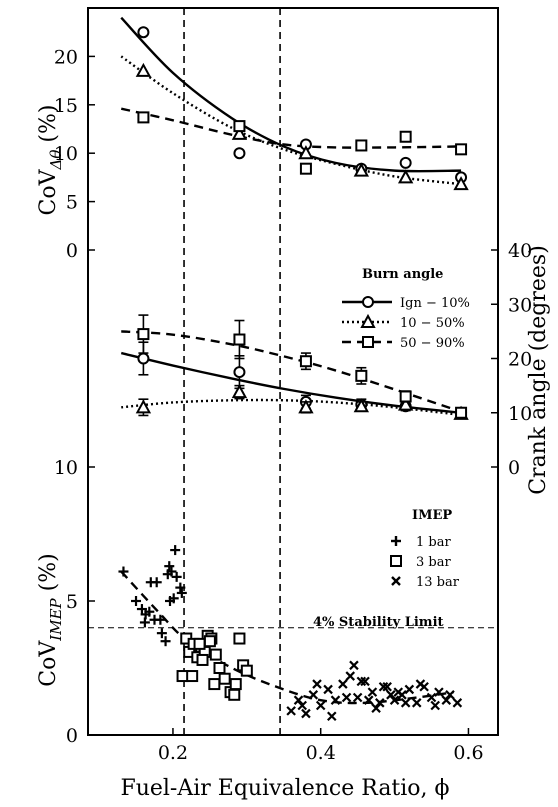 This screenshot has width=558, height=807. I want to click on stability-limit-label: 4% Stability Limit, so click(378, 622).